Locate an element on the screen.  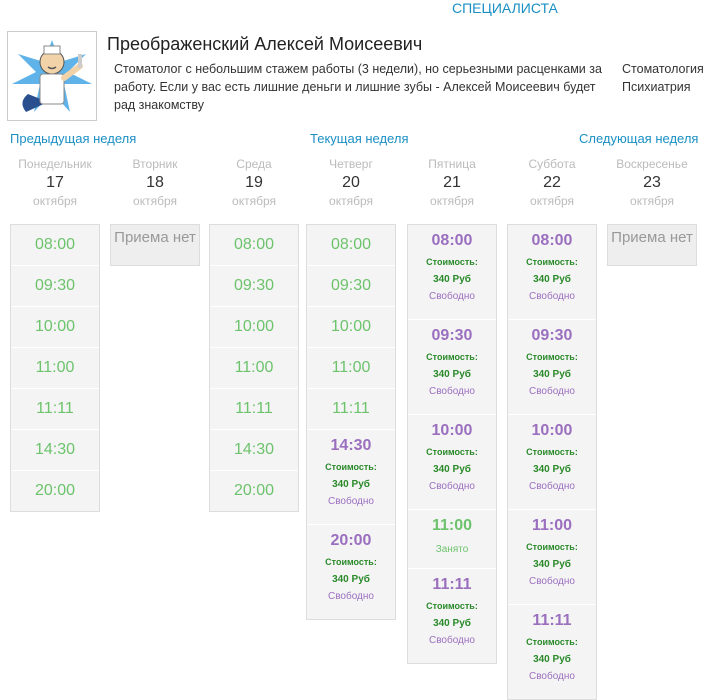
doctor-specialties: Стоматология Психиатрия is located at coordinates (663, 78).